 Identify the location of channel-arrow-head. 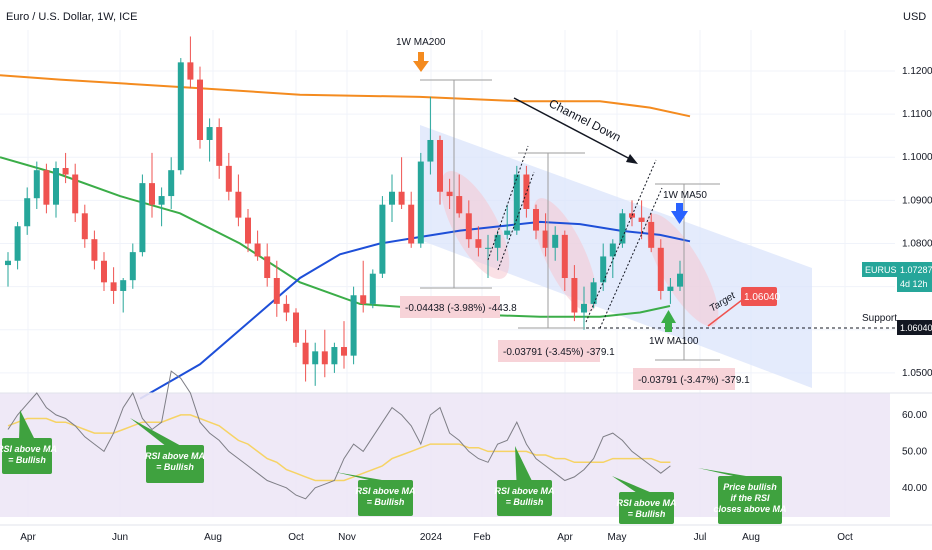
(632, 159).